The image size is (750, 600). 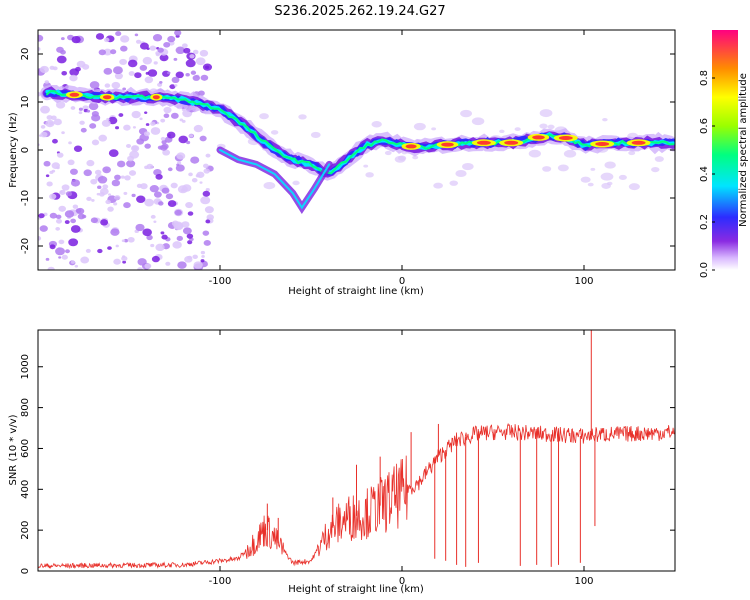 What do you see at coordinates (704, 222) in the screenshot?
I see `colorbar-tick-label: 0.2` at bounding box center [704, 222].